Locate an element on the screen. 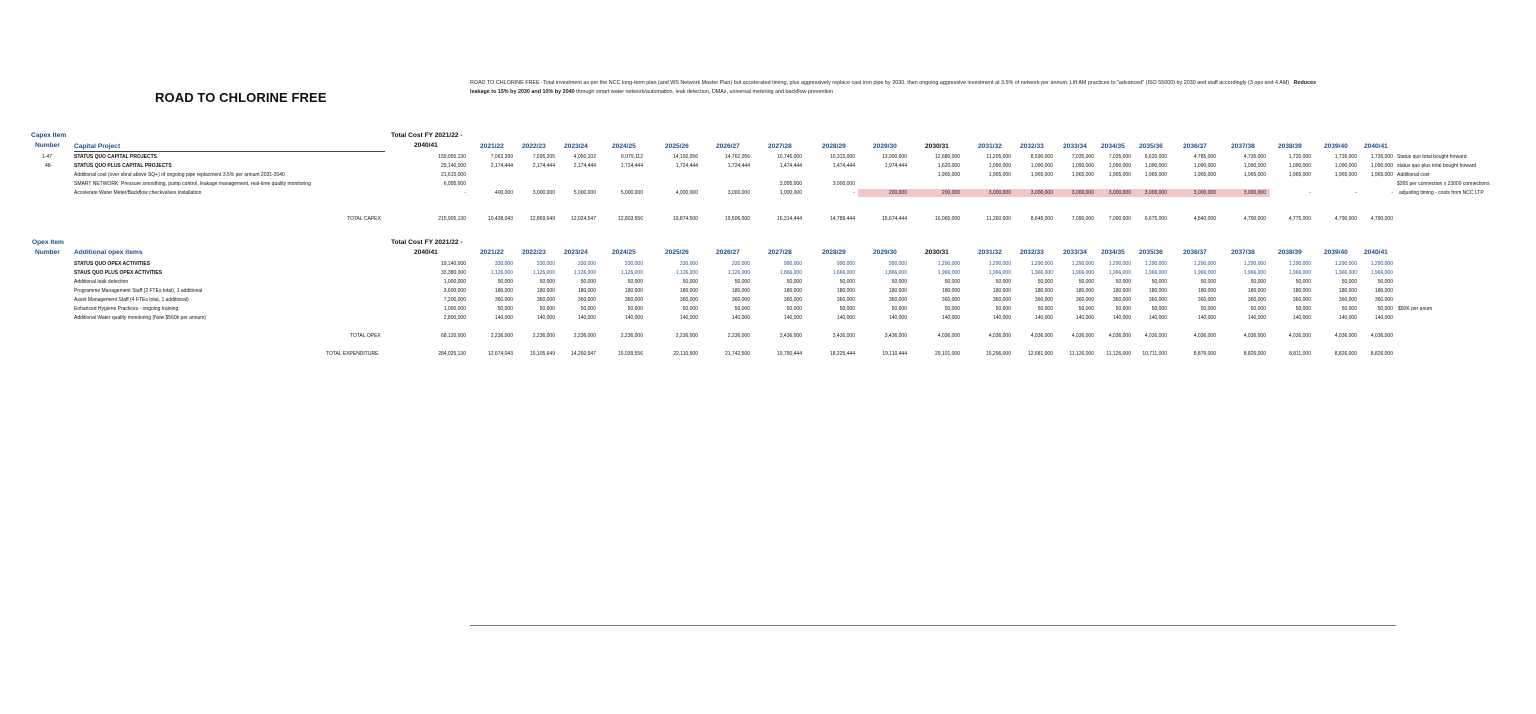  capex-value: 3,095,000 is located at coordinates (790, 184).